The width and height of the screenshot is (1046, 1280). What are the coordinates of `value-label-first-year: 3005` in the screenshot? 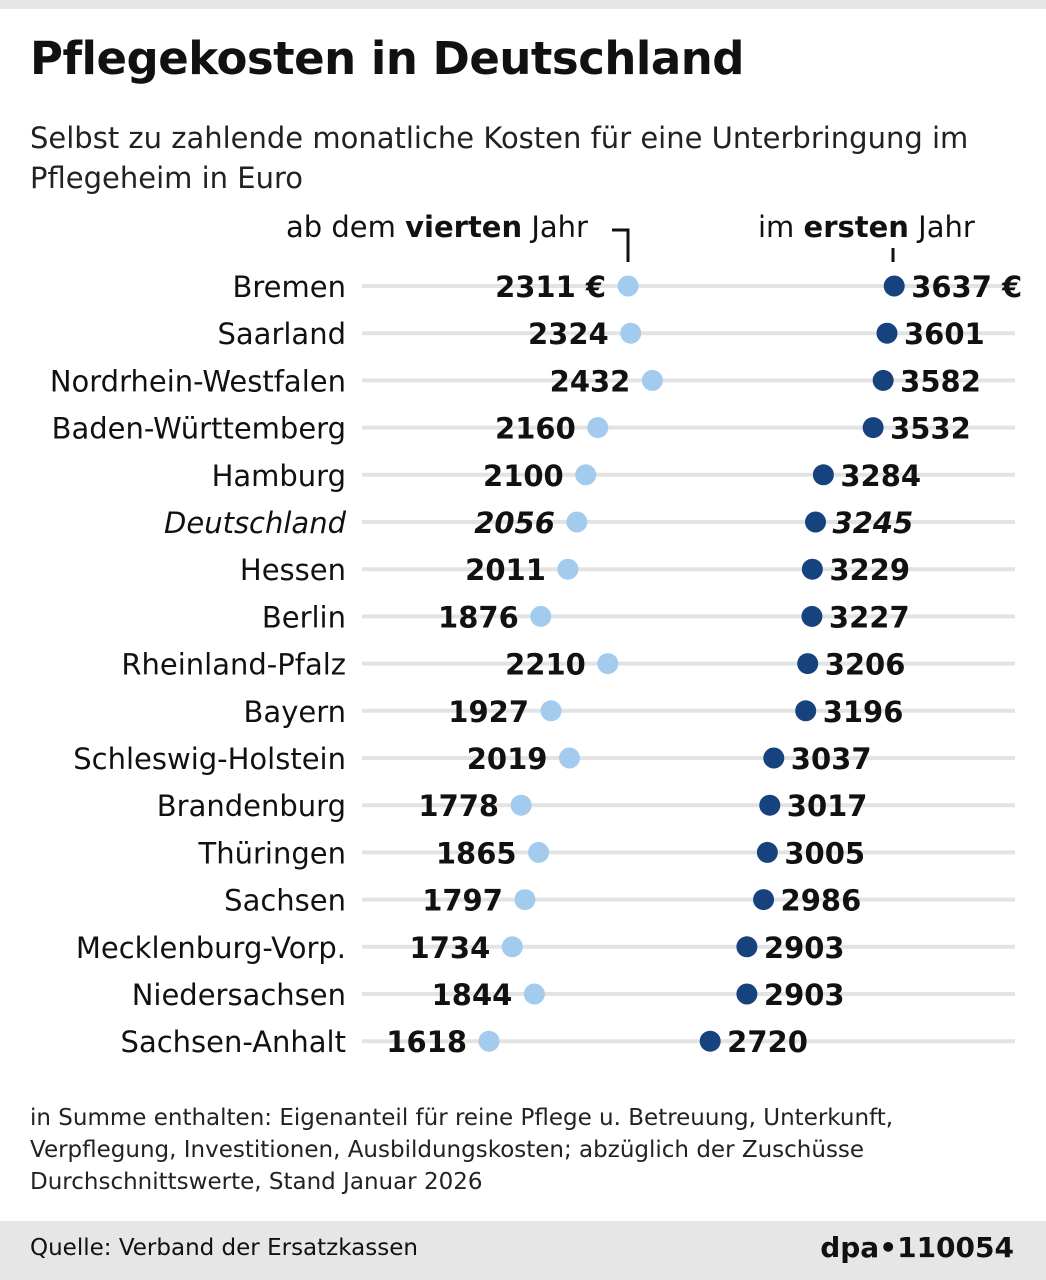 It's located at (824, 853).